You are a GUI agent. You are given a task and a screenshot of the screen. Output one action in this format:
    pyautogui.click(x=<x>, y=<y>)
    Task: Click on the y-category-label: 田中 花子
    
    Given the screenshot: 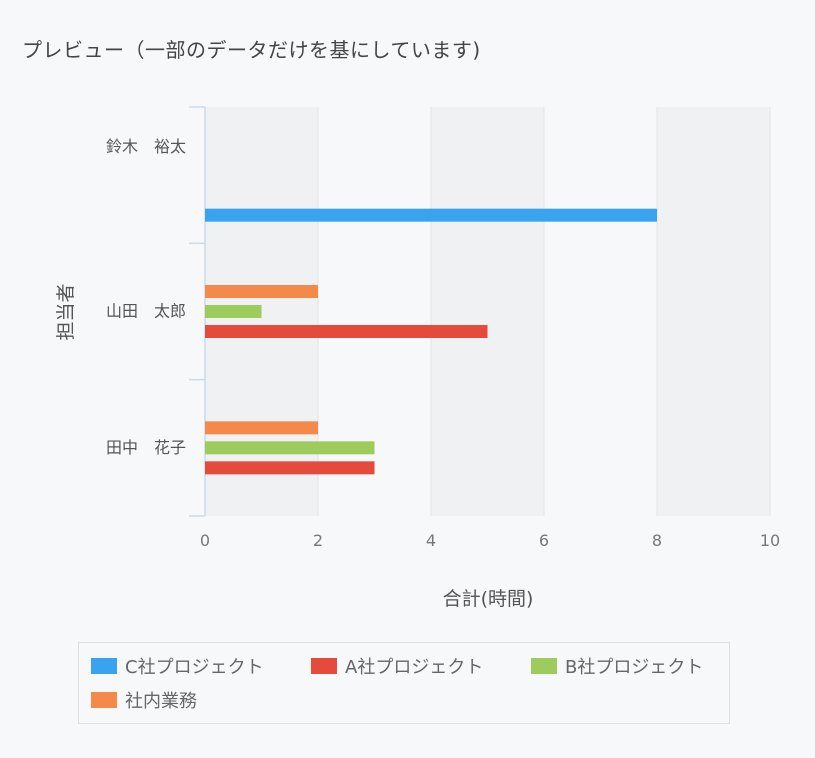 What is the action you would take?
    pyautogui.click(x=146, y=447)
    